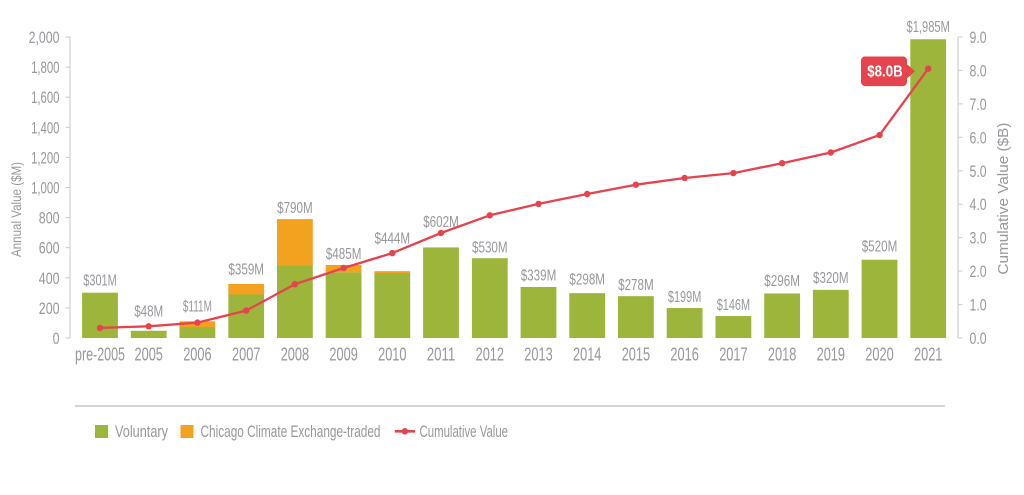 Image resolution: width=1024 pixels, height=495 pixels. Describe the element at coordinates (99, 281) in the screenshot. I see `svg-text: $301M` at that location.